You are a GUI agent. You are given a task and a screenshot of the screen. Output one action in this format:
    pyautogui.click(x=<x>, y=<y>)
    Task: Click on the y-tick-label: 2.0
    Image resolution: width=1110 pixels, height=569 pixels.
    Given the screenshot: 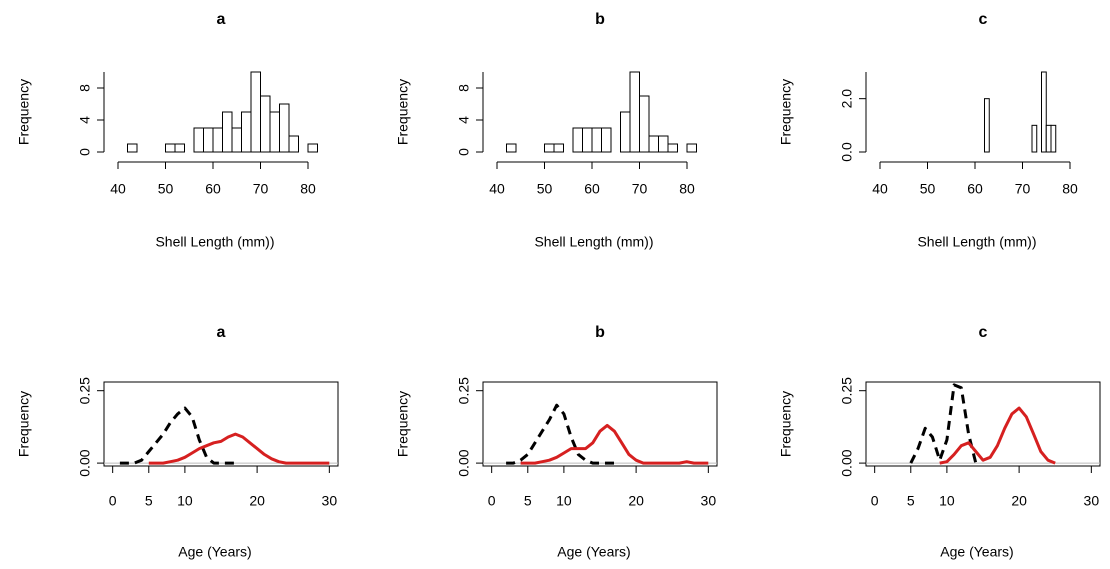 What is the action you would take?
    pyautogui.click(x=847, y=99)
    